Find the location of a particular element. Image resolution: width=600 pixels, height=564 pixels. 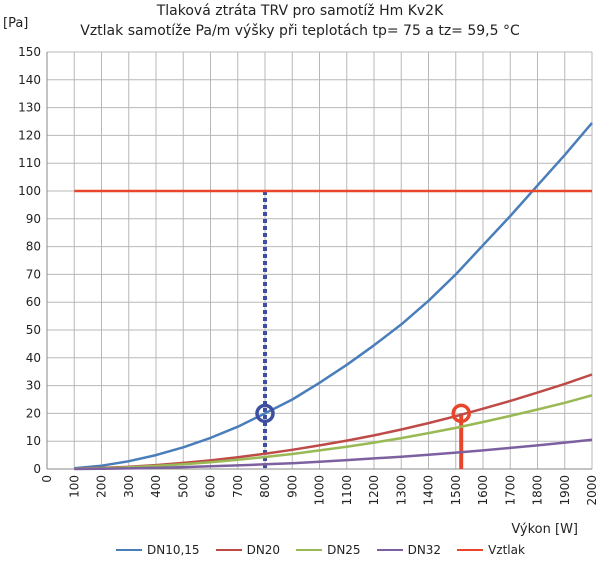

x-tick-label: 500 is located at coordinates (183, 486).